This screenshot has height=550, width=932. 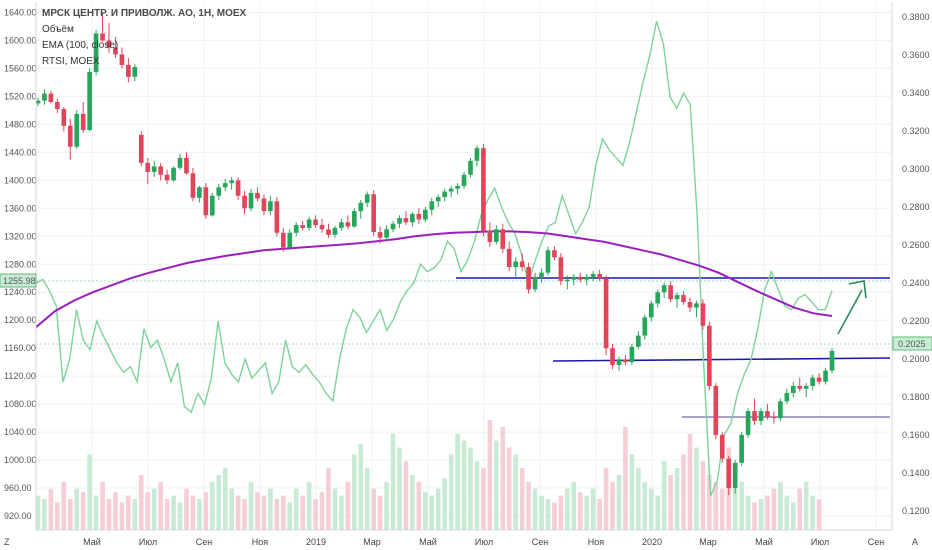 I want to click on right-tick-label: 0.1600, so click(x=916, y=435).